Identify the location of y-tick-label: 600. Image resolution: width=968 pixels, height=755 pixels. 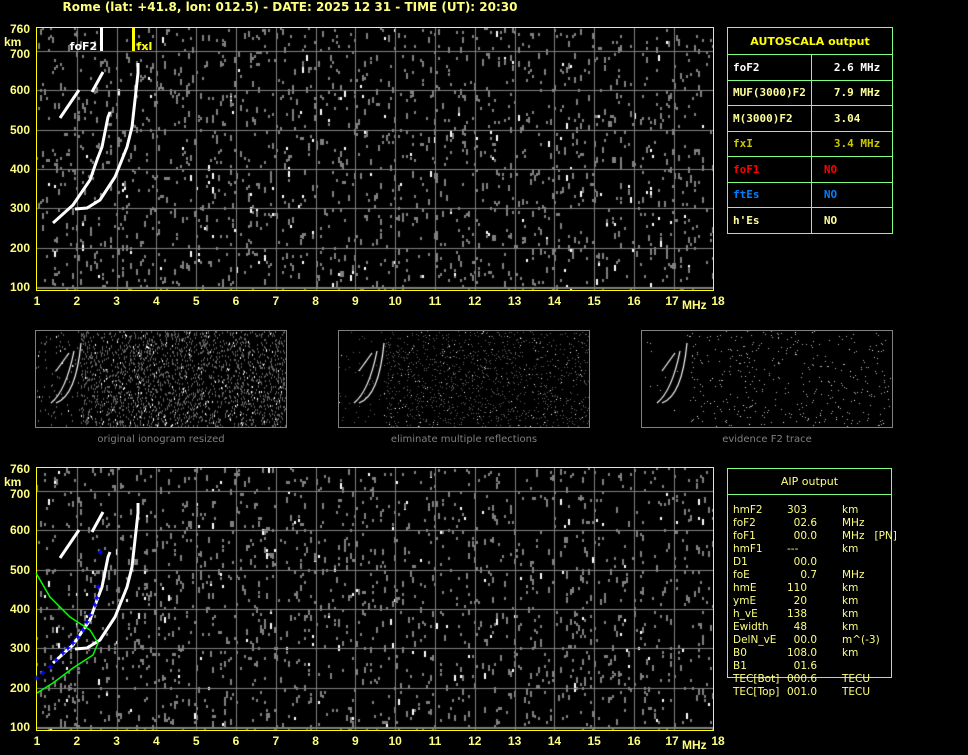
(19, 530).